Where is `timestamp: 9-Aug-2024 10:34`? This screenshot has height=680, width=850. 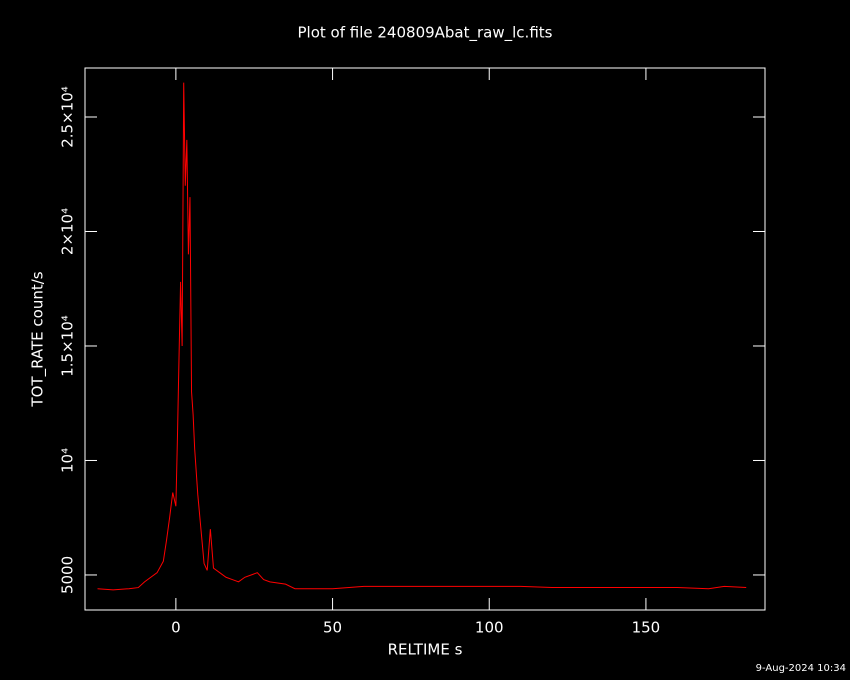 timestamp: 9-Aug-2024 10:34 is located at coordinates (801, 668).